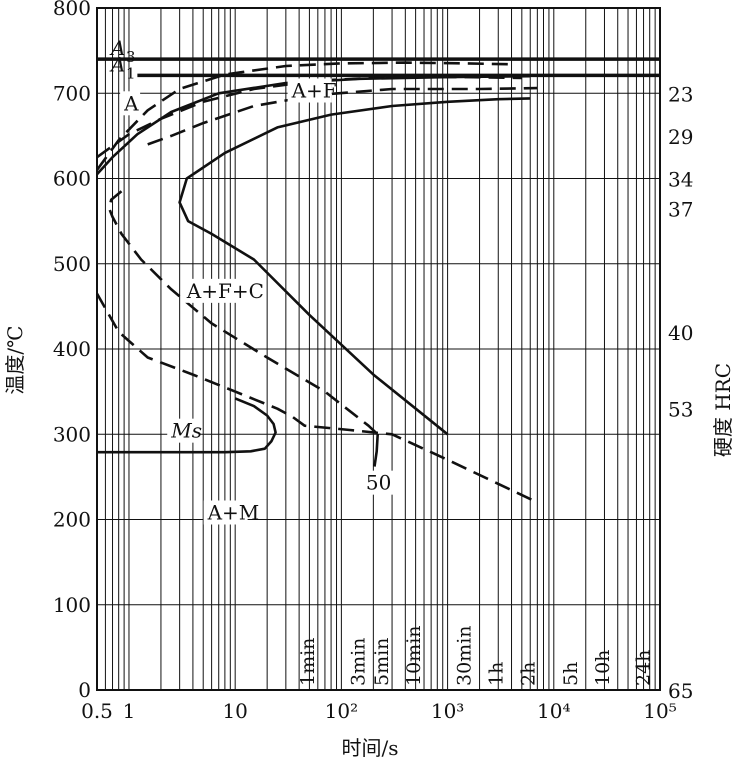 Image resolution: width=739 pixels, height=763 pixels. What do you see at coordinates (680, 94) in the screenshot?
I see `hardness-label: 23` at bounding box center [680, 94].